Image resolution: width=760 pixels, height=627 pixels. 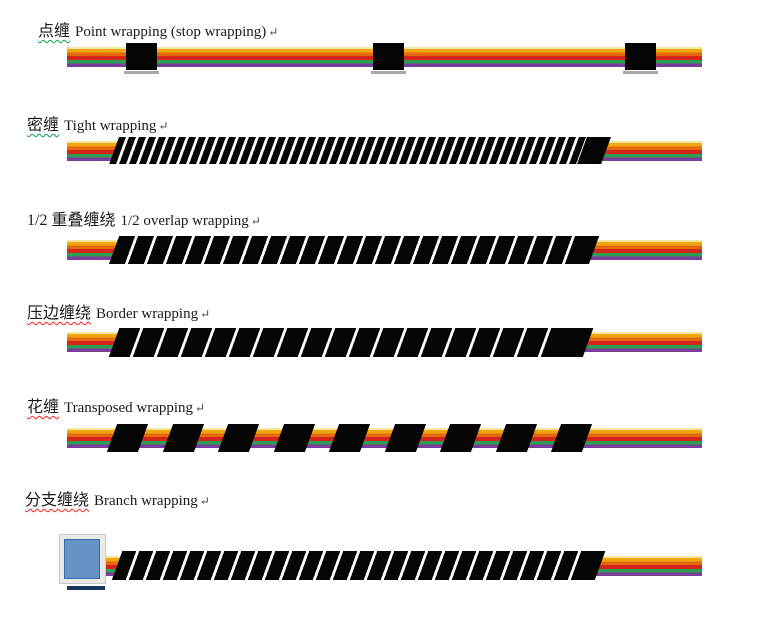 I want to click on branch-connector-face, so click(x=82, y=559).